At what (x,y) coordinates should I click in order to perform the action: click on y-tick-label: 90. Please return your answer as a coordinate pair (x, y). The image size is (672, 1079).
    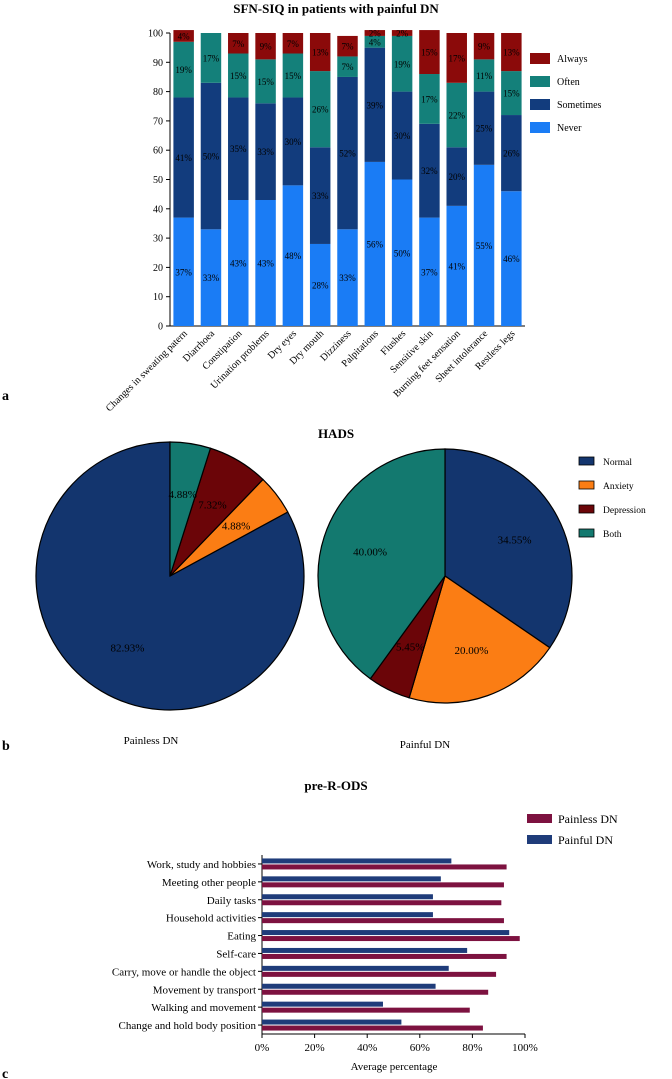
    Looking at the image, I should click on (158, 63).